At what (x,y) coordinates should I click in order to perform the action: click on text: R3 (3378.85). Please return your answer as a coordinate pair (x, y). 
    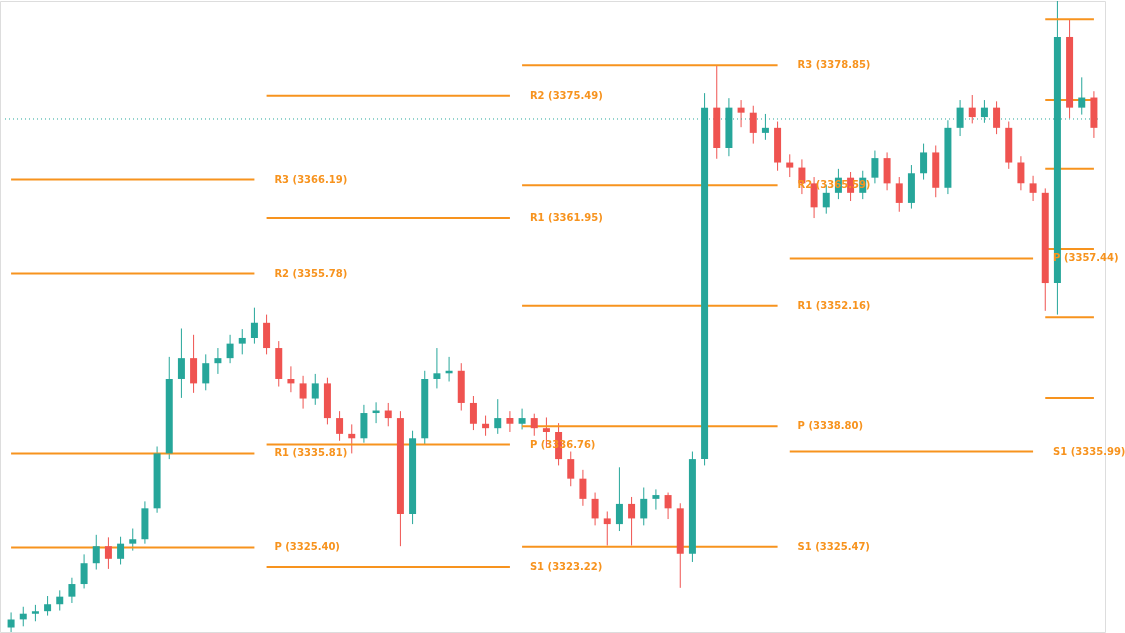
    Looking at the image, I should click on (834, 65).